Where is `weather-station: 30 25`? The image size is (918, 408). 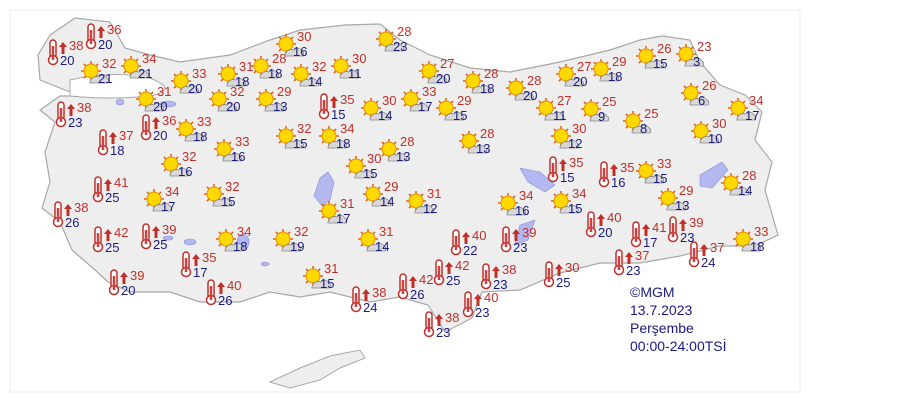 weather-station: 30 25 is located at coordinates (573, 277).